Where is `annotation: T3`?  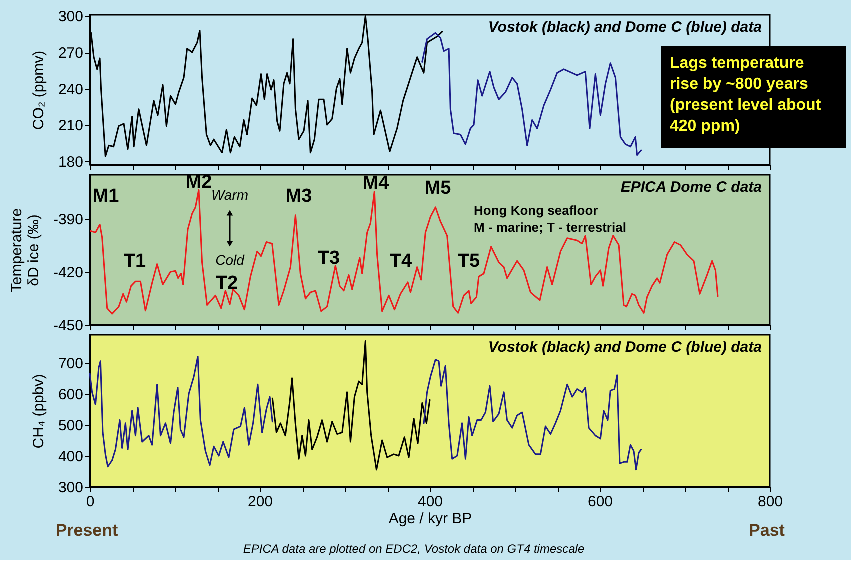 annotation: T3 is located at coordinates (329, 258).